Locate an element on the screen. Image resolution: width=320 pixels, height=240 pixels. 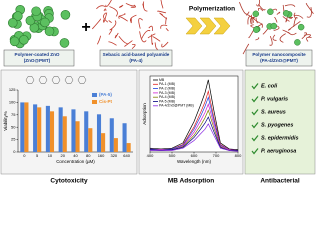
x-tick-label: 600 is located at coordinates (194, 155).